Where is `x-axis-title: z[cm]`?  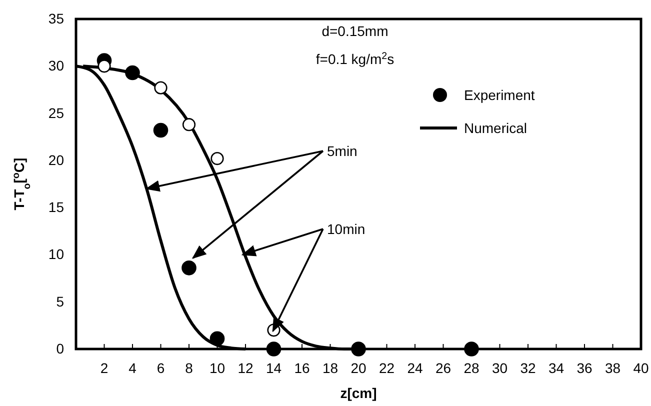 x-axis-title: z[cm] is located at coordinates (358, 393).